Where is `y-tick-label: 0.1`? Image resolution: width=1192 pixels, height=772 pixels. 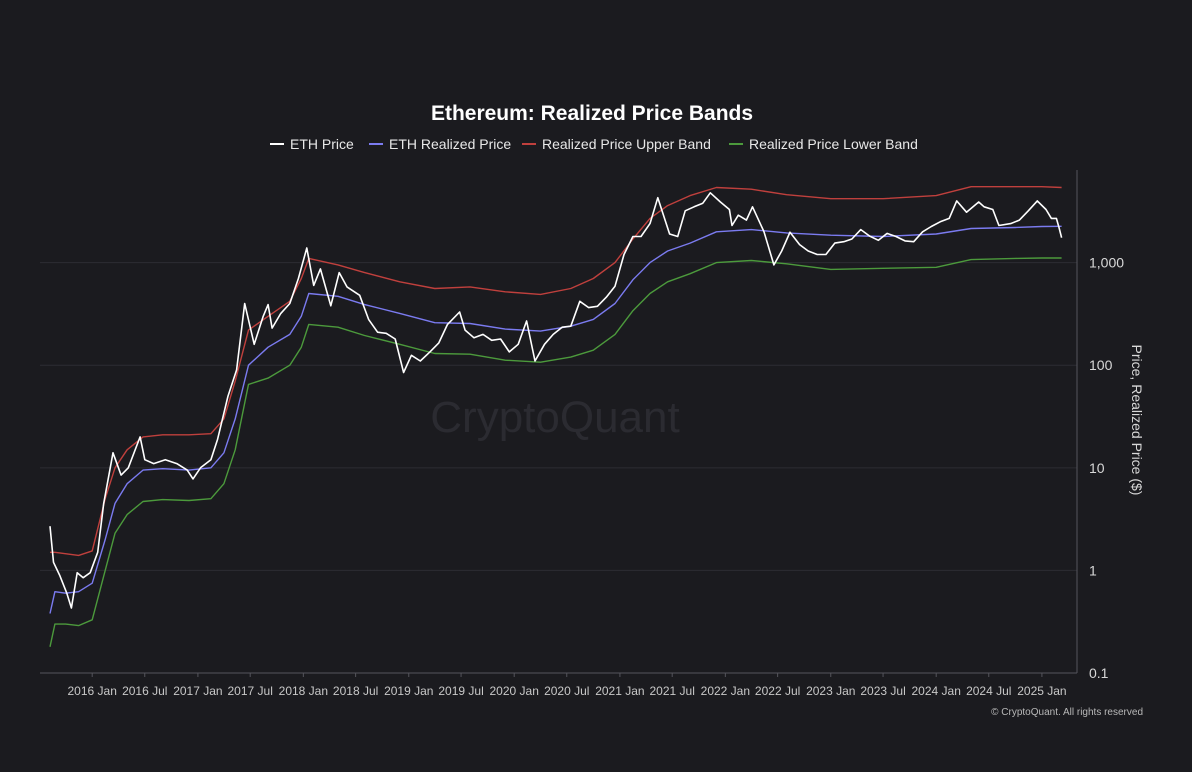 y-tick-label: 0.1 is located at coordinates (1099, 673).